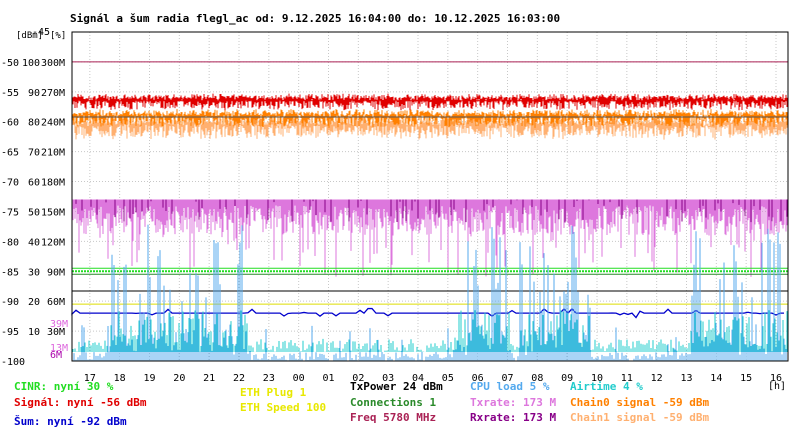  Describe the element at coordinates (34, 242) in the screenshot. I see `y-pct-tick-label: 40` at that location.